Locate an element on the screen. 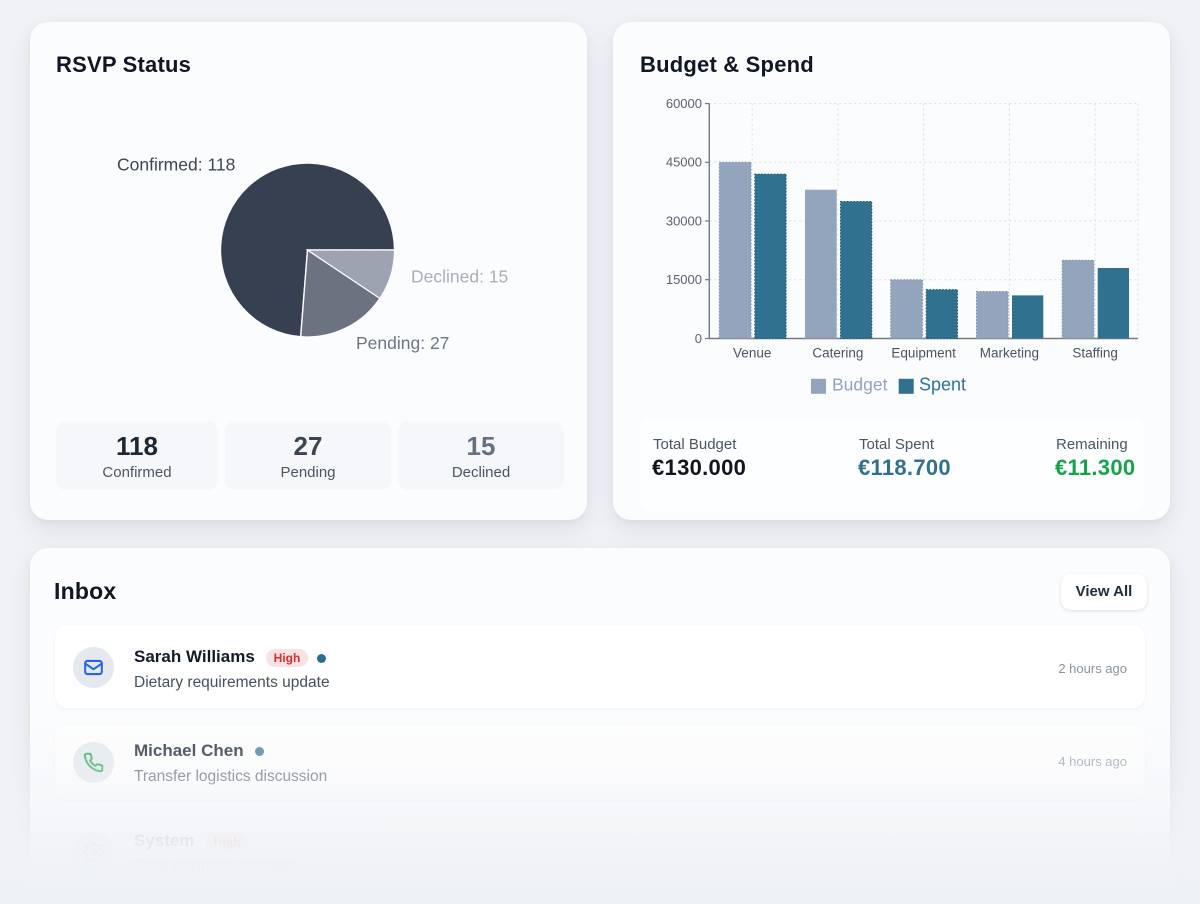 This screenshot has height=904, width=1200. svg-text: Budget is located at coordinates (860, 385).